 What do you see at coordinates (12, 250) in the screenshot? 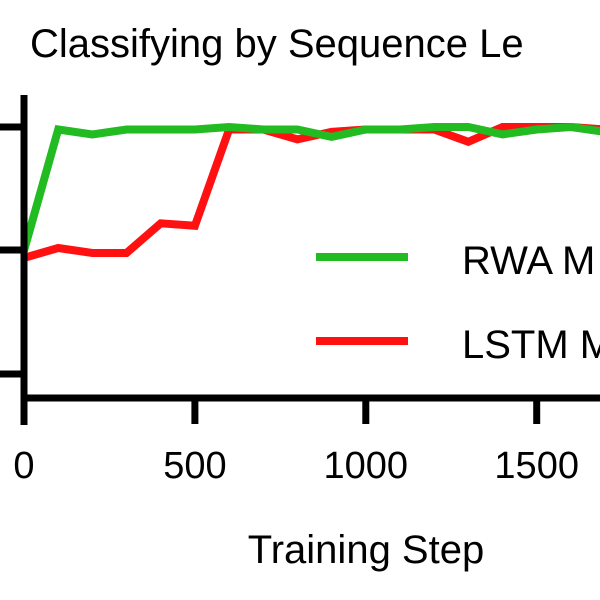
I see `y-ticks` at bounding box center [12, 250].